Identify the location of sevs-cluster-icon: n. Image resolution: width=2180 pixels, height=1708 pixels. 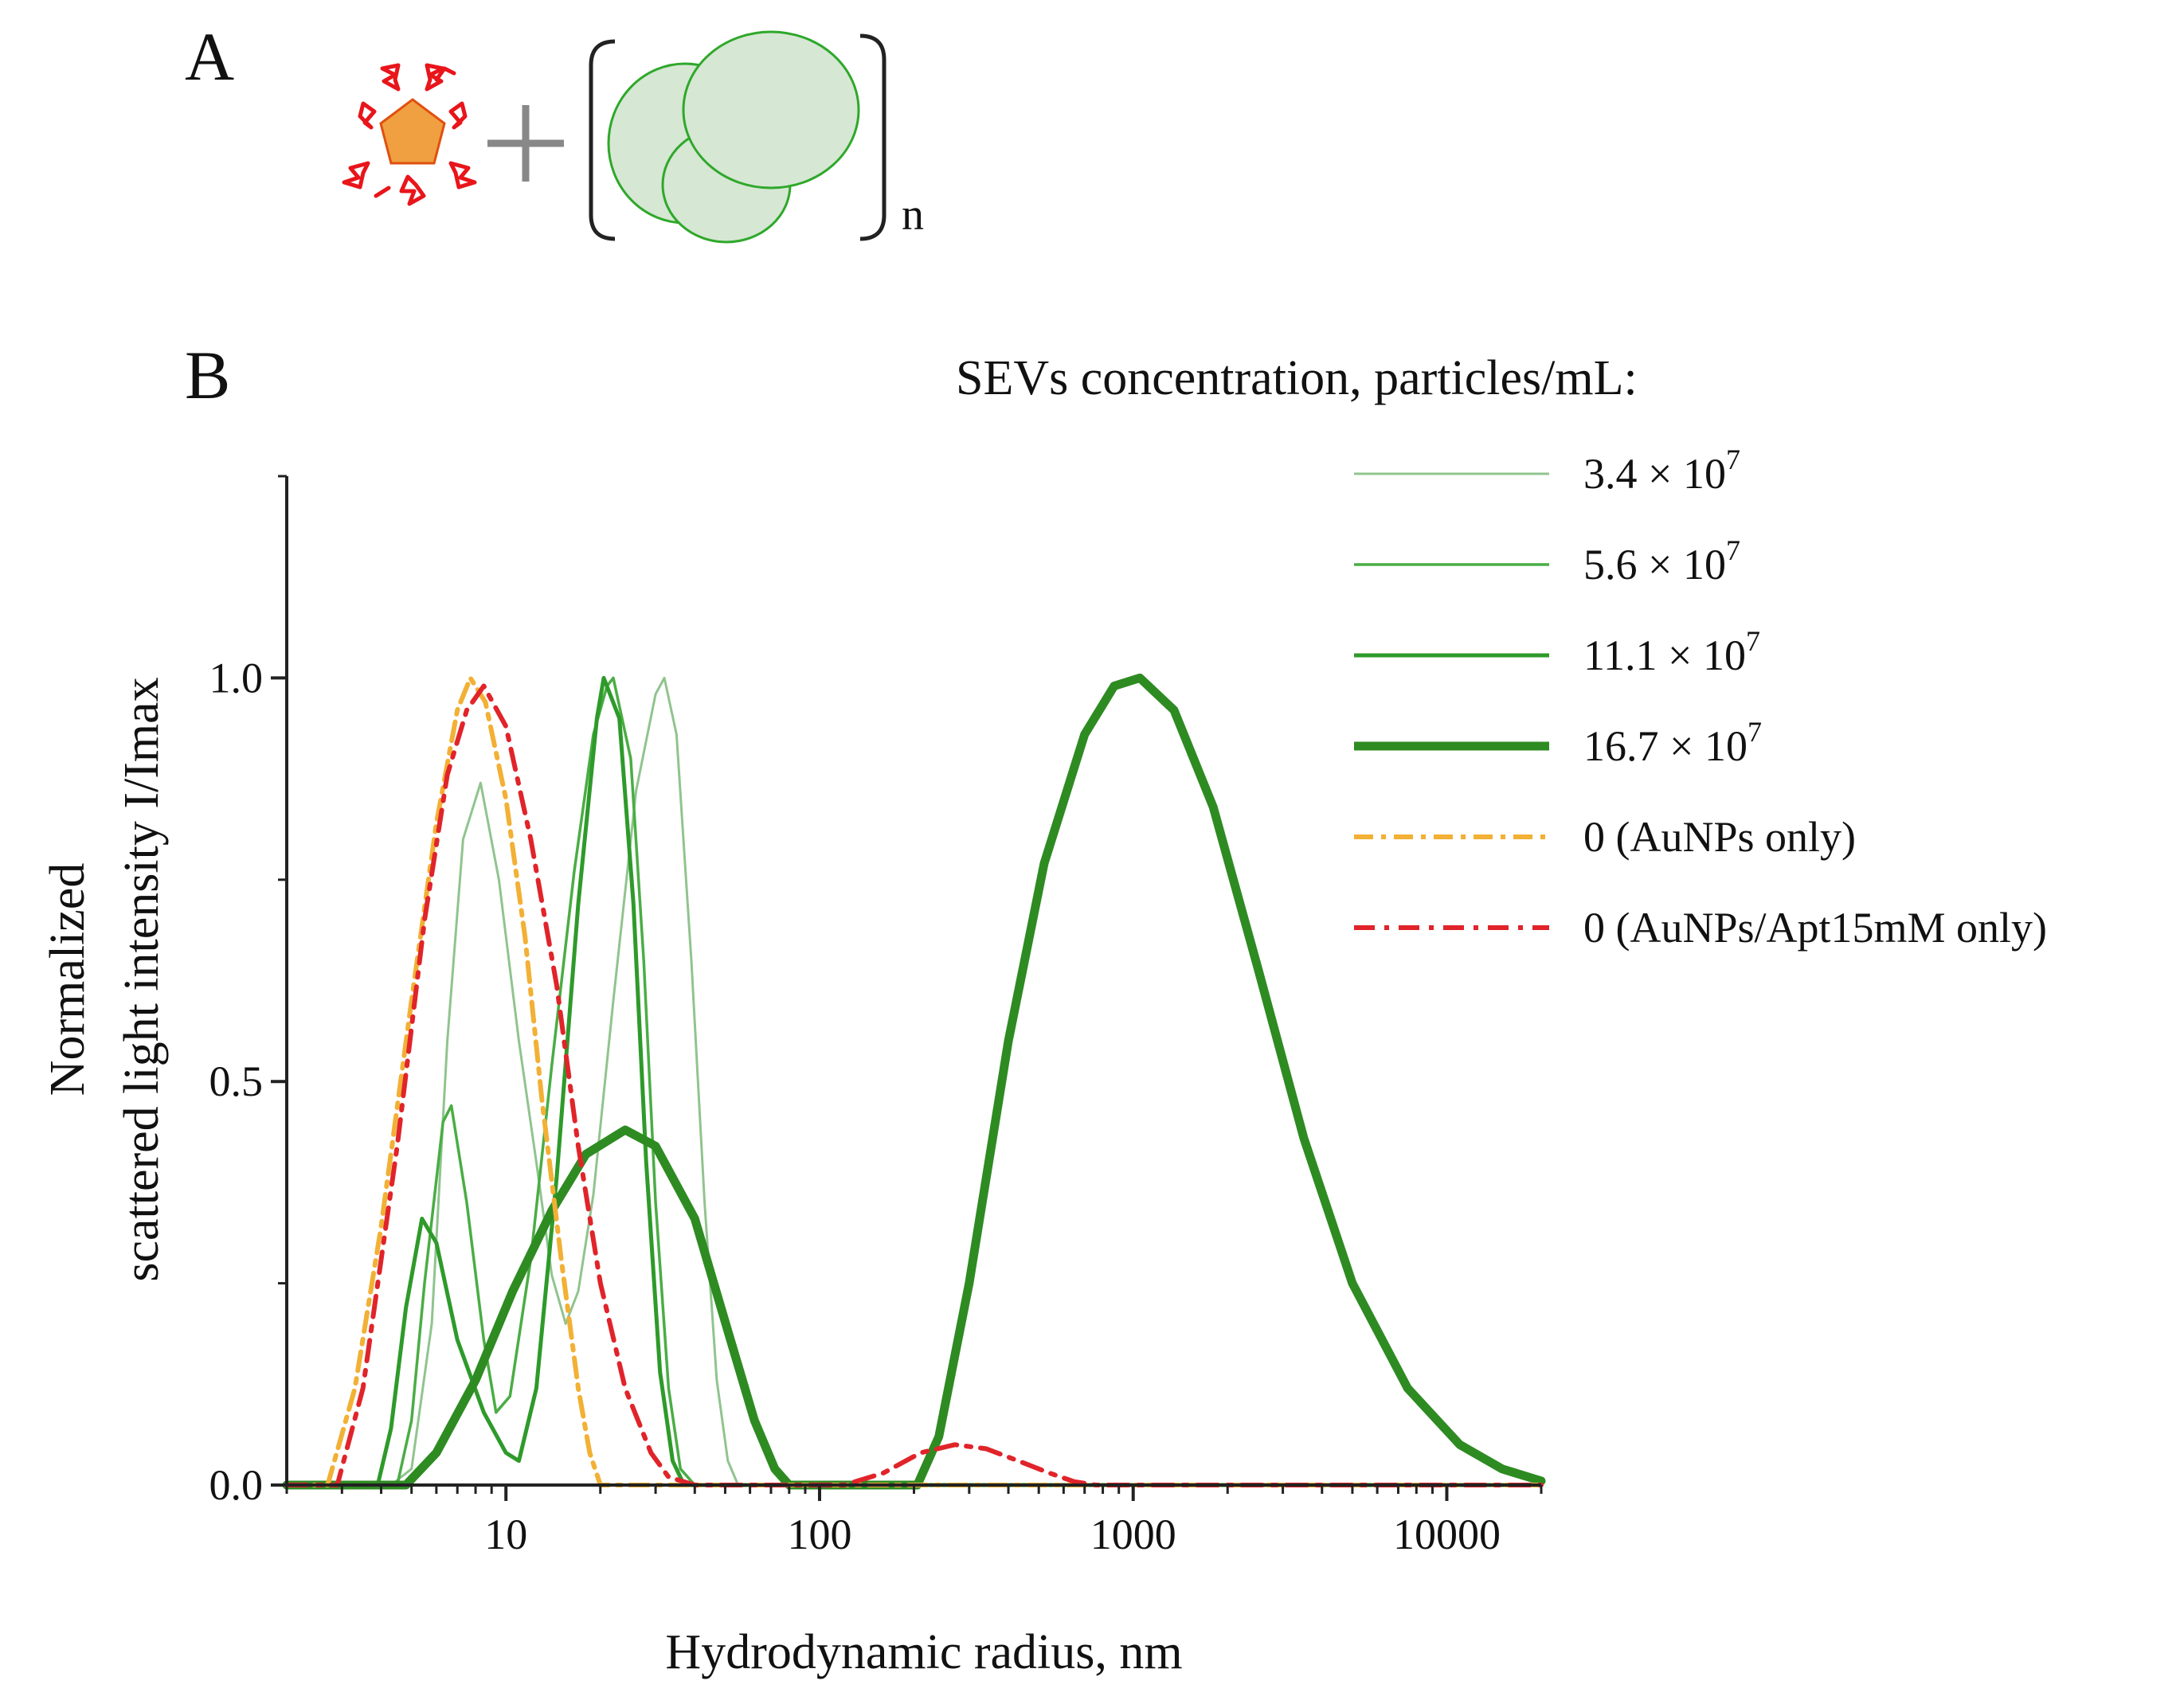
(756, 137).